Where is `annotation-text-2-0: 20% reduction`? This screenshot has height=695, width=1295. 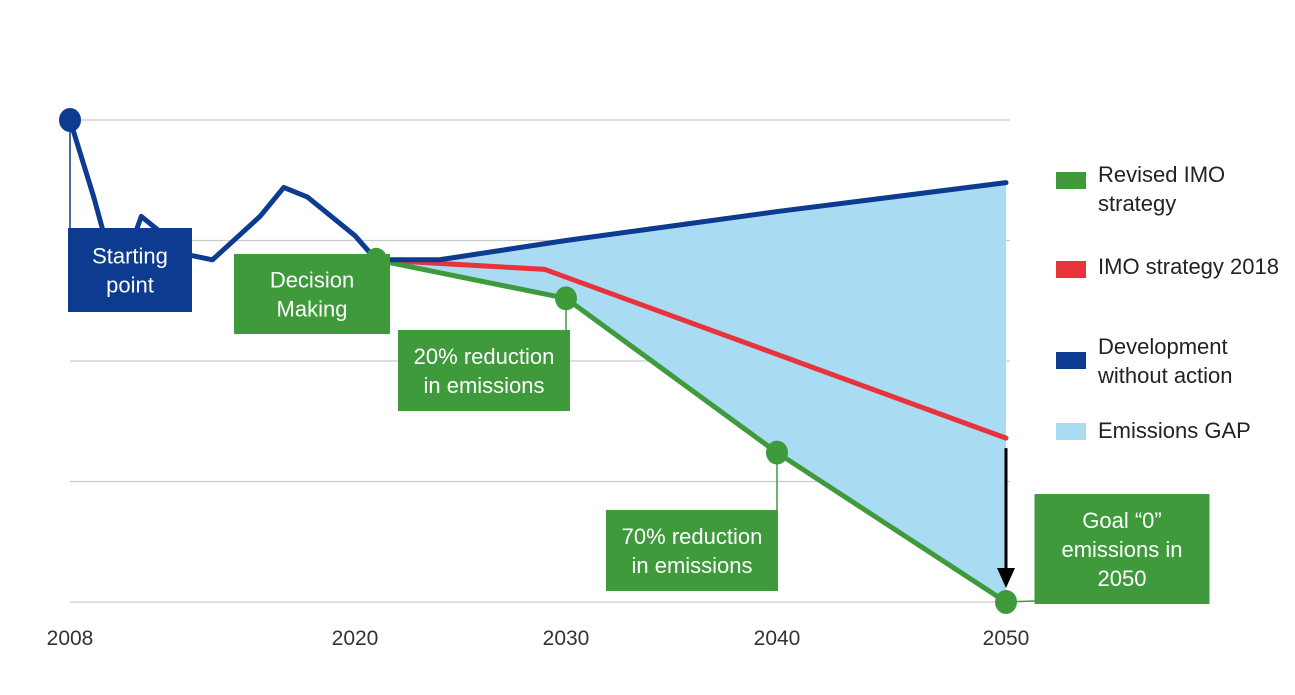 annotation-text-2-0: 20% reduction is located at coordinates (484, 356).